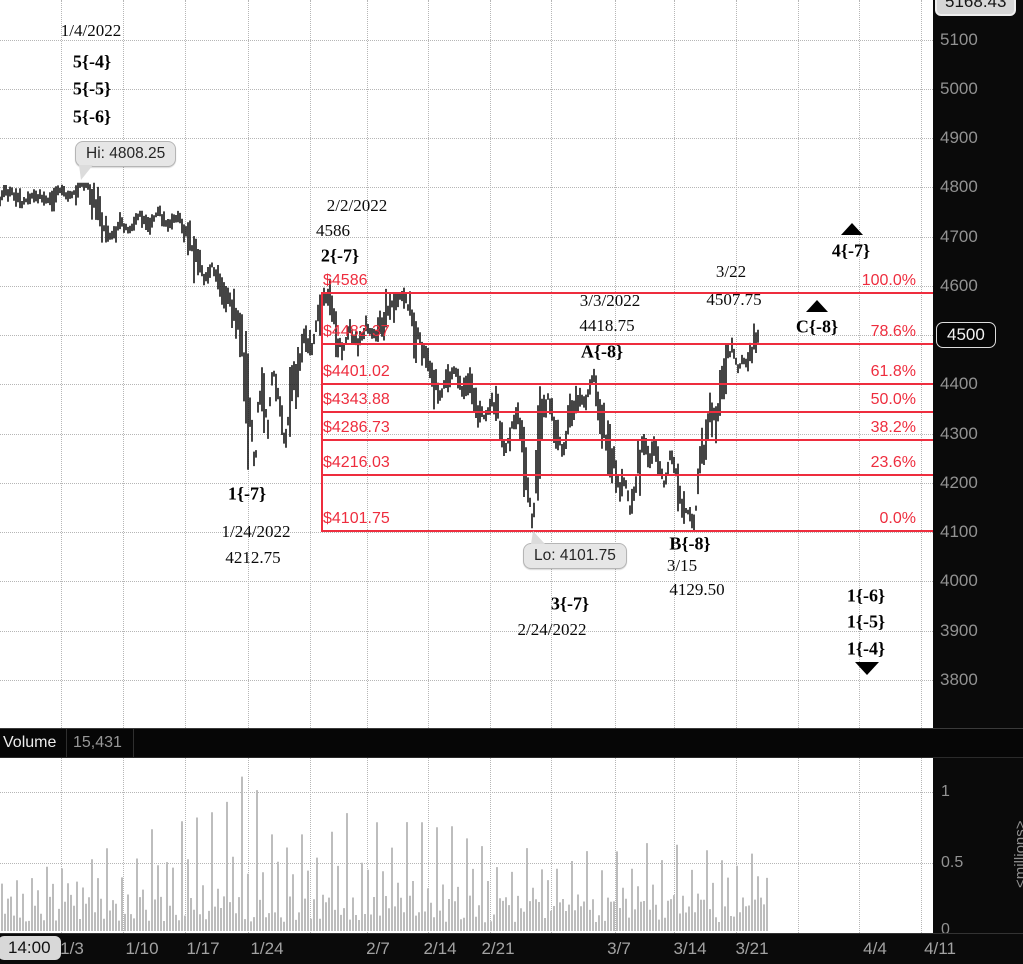 The height and width of the screenshot is (964, 1023). Describe the element at coordinates (851, 250) in the screenshot. I see `wave-label: 4{-7}` at that location.